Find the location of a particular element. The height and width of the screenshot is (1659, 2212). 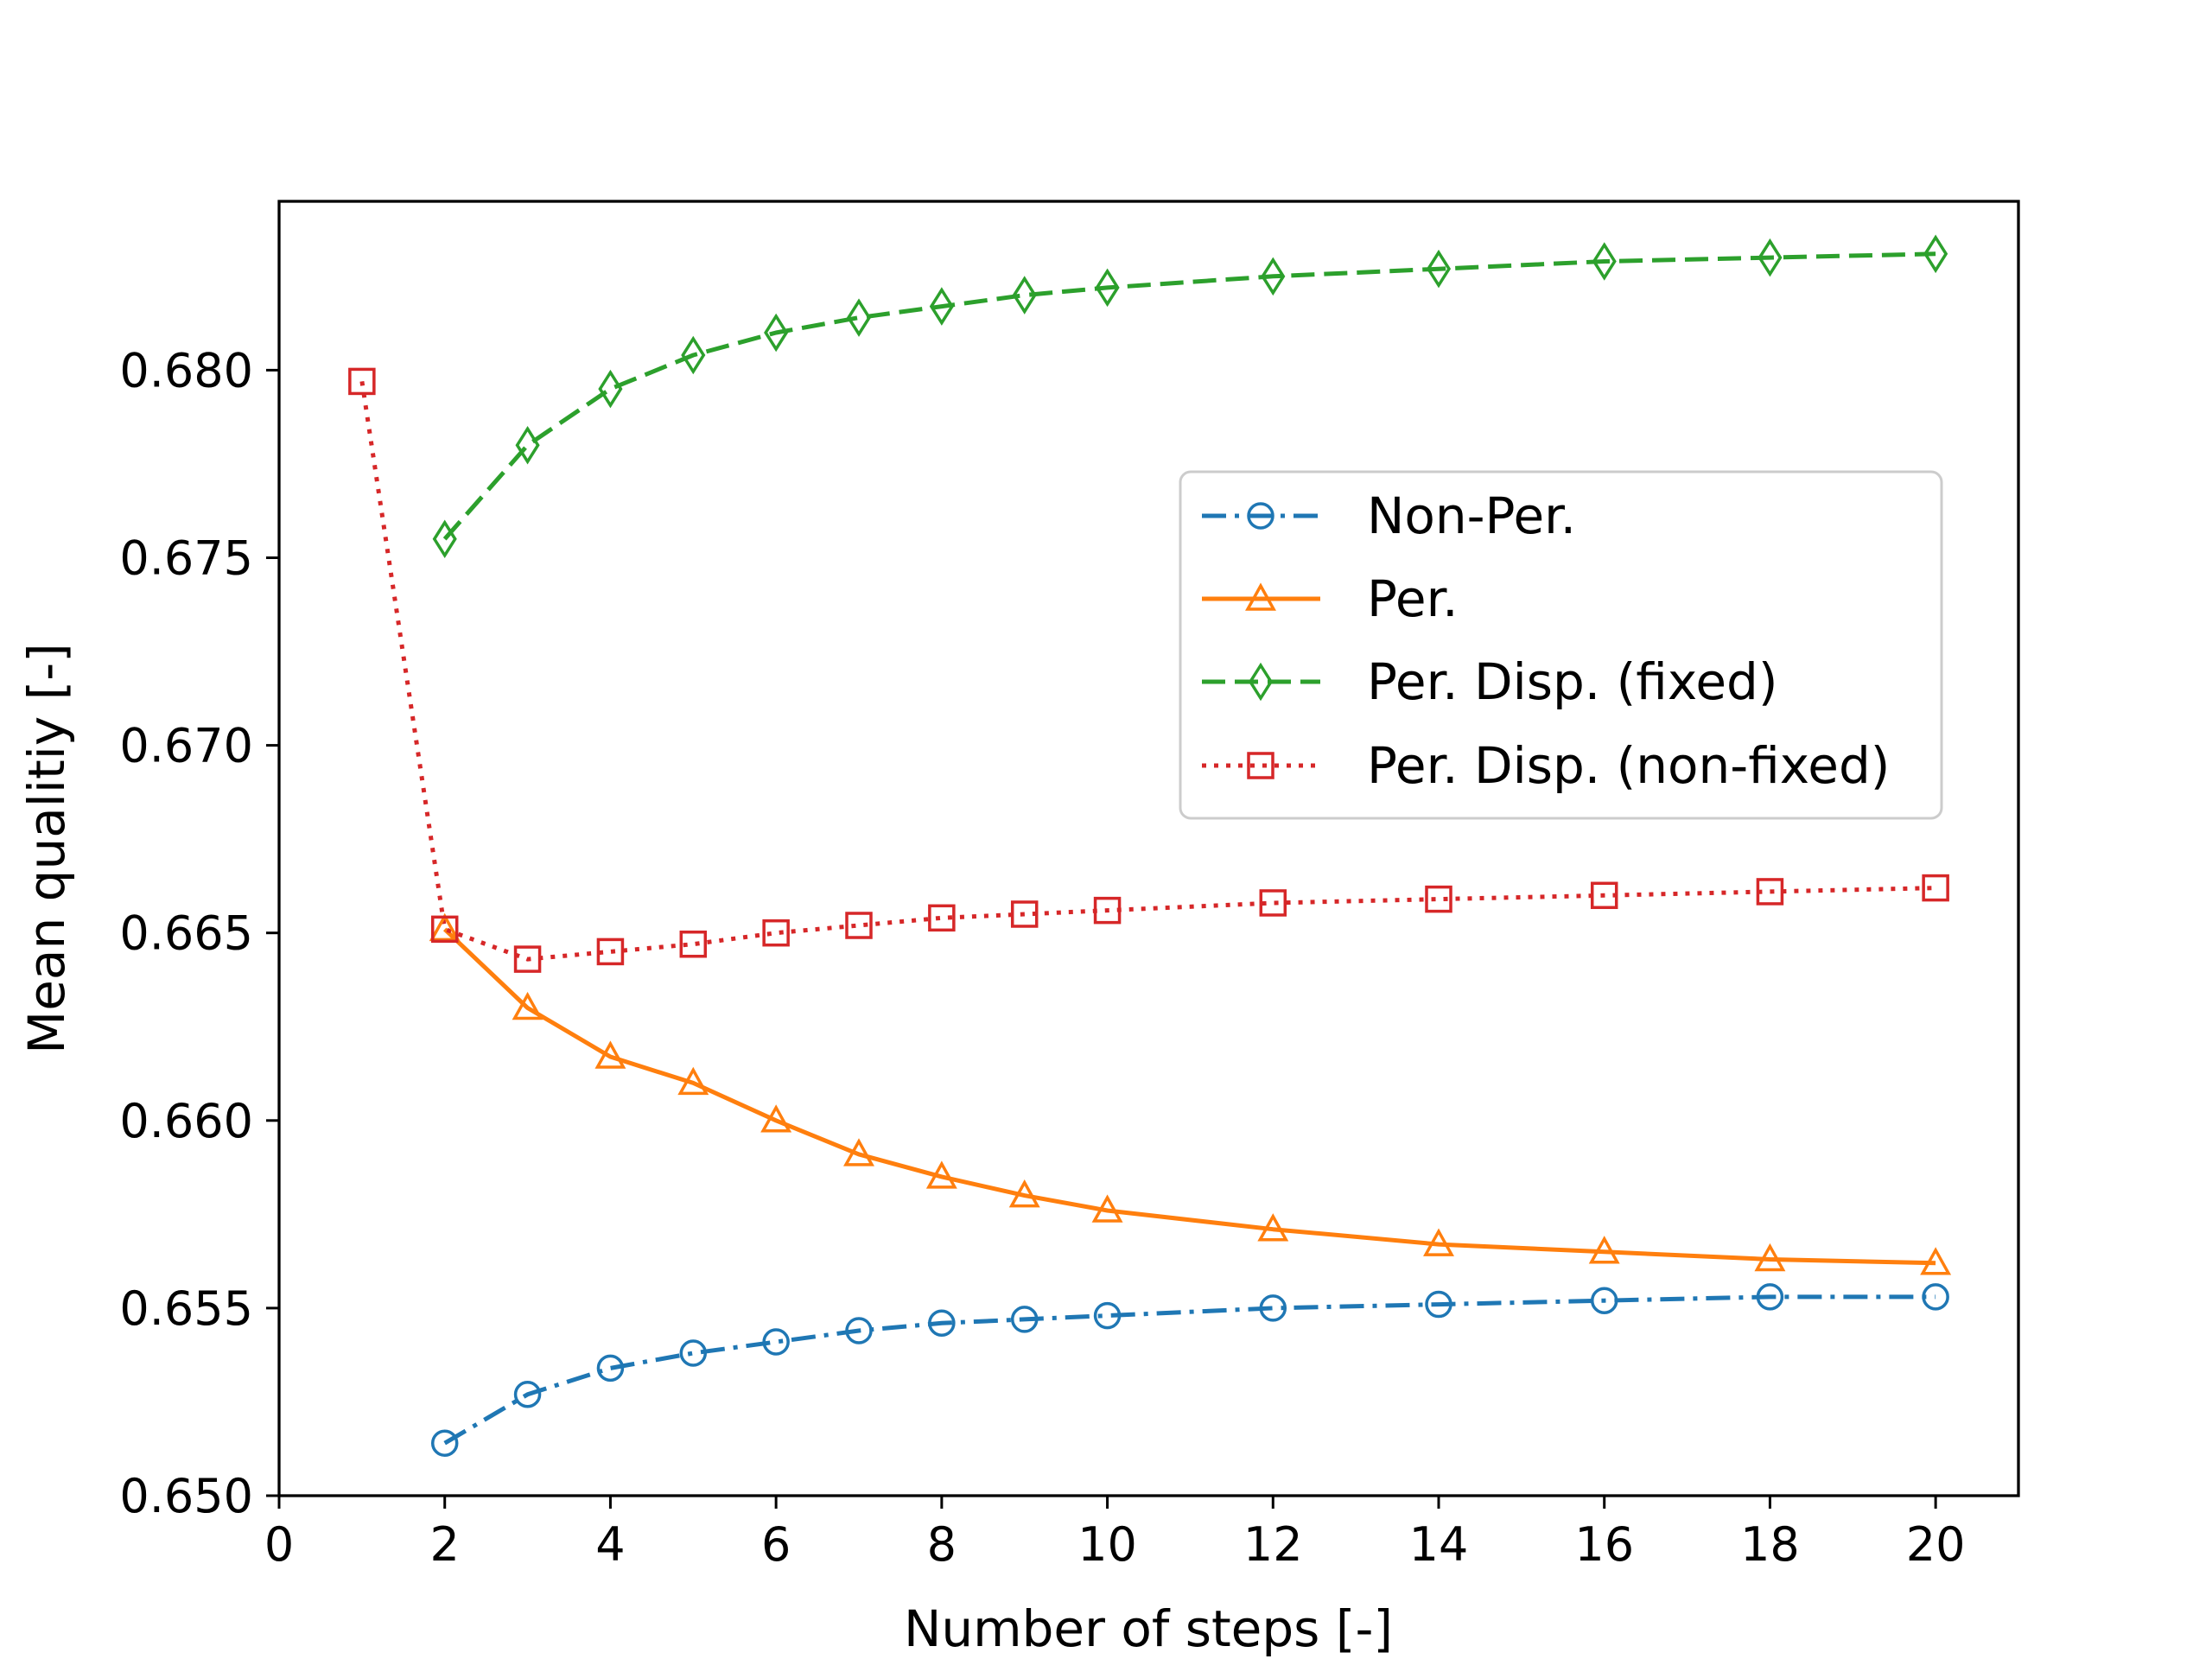

series-line-per-disp-fixed is located at coordinates (1189, 396).